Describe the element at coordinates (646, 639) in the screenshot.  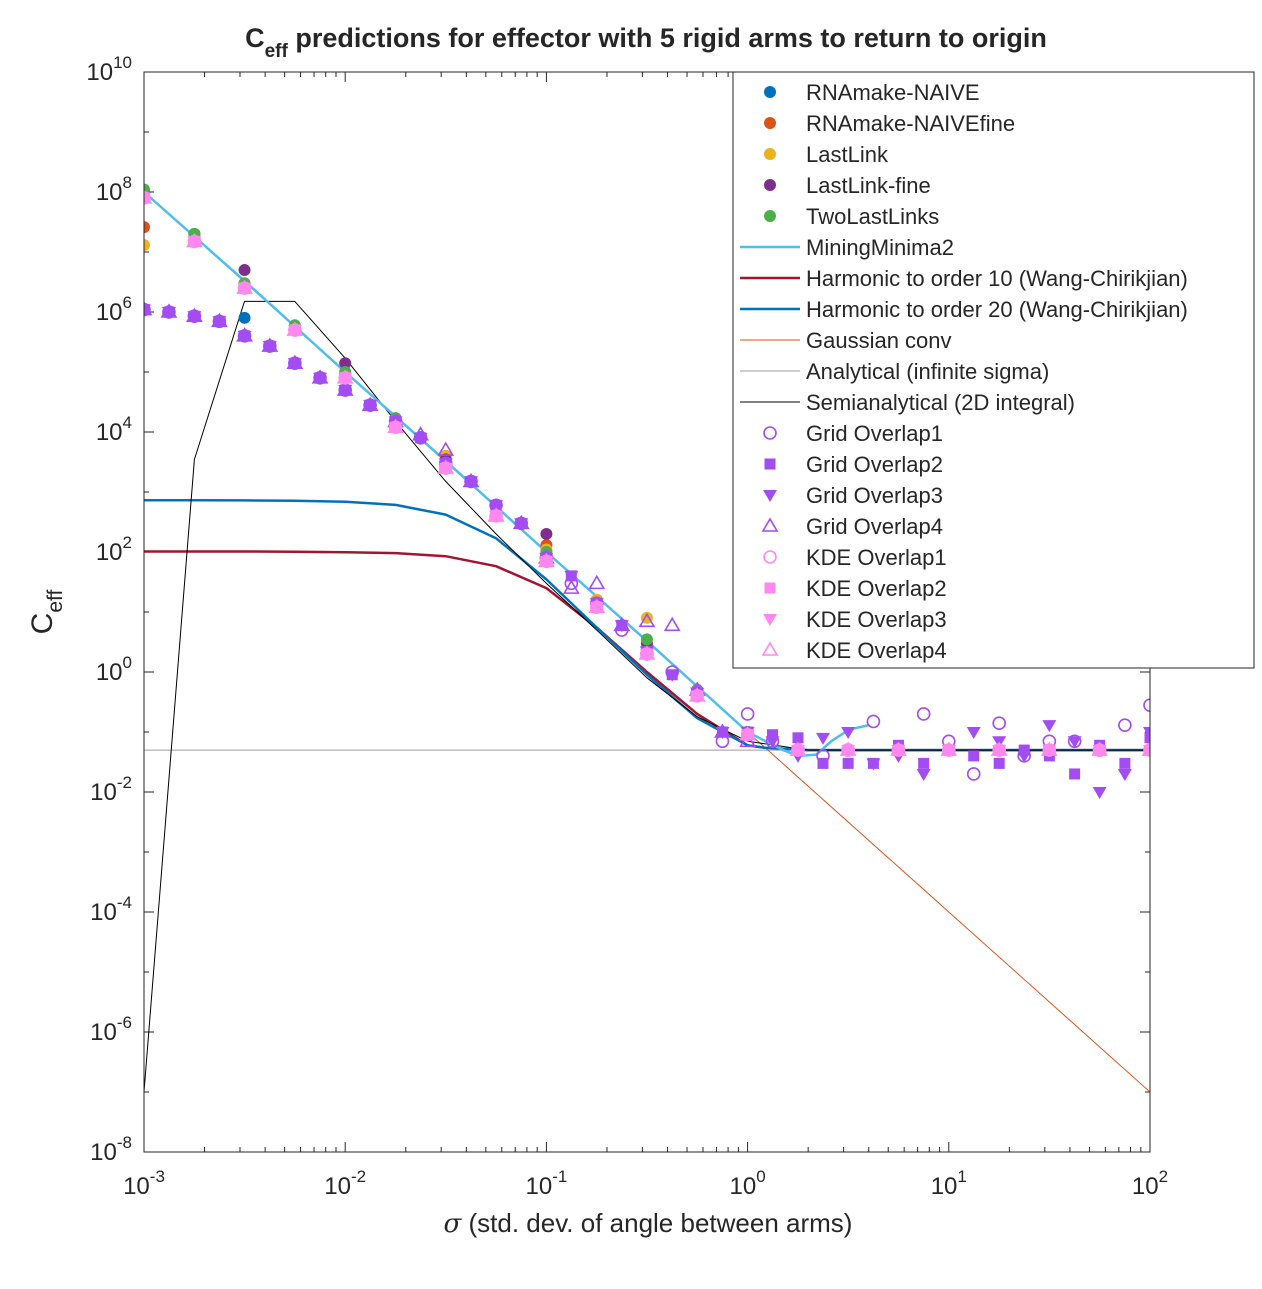
I see `data-point-twolastlinks` at that location.